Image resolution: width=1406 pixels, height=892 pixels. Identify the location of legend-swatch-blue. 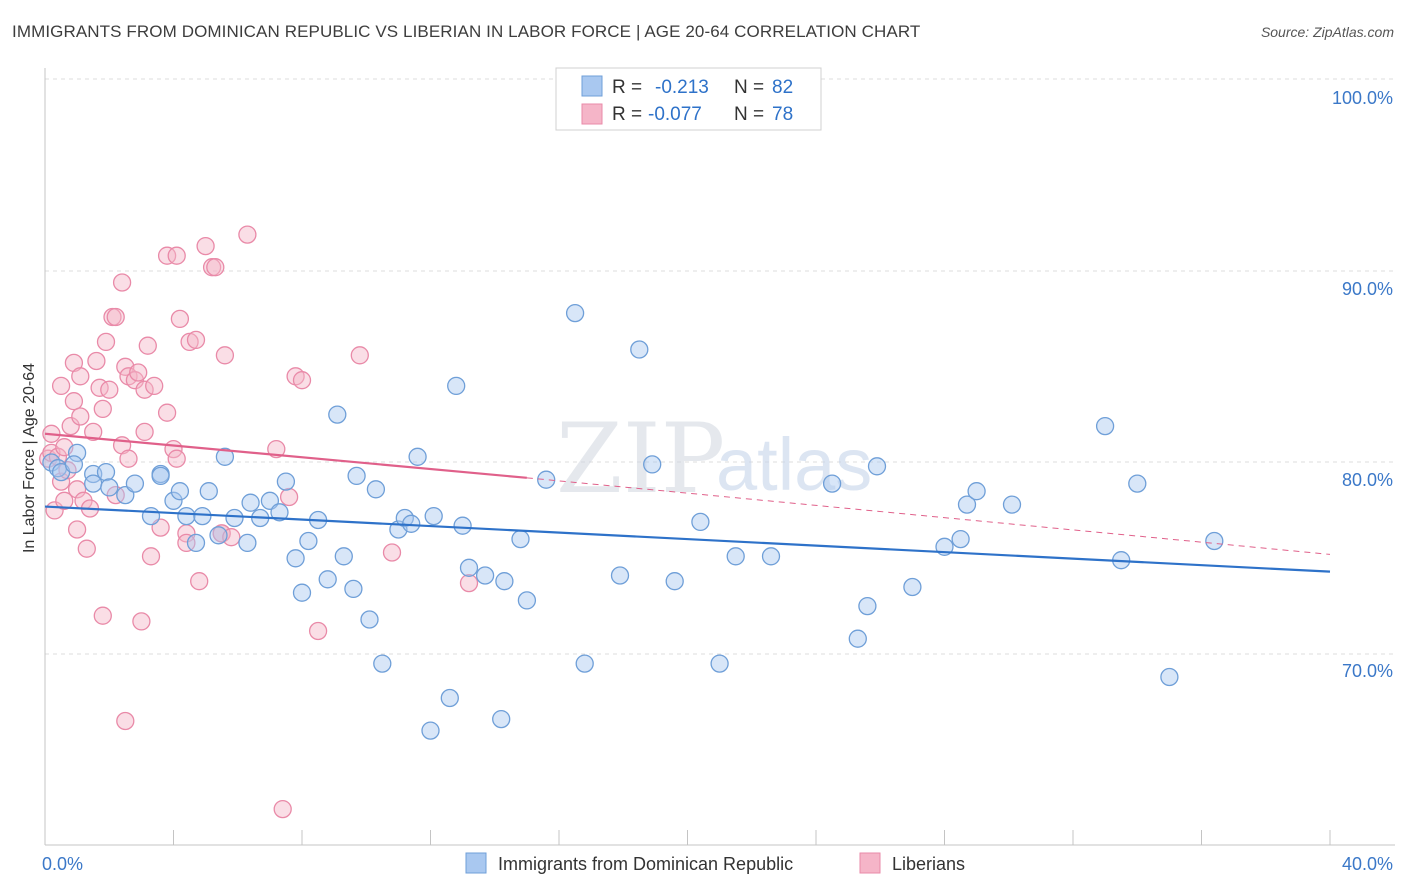
(592, 86).